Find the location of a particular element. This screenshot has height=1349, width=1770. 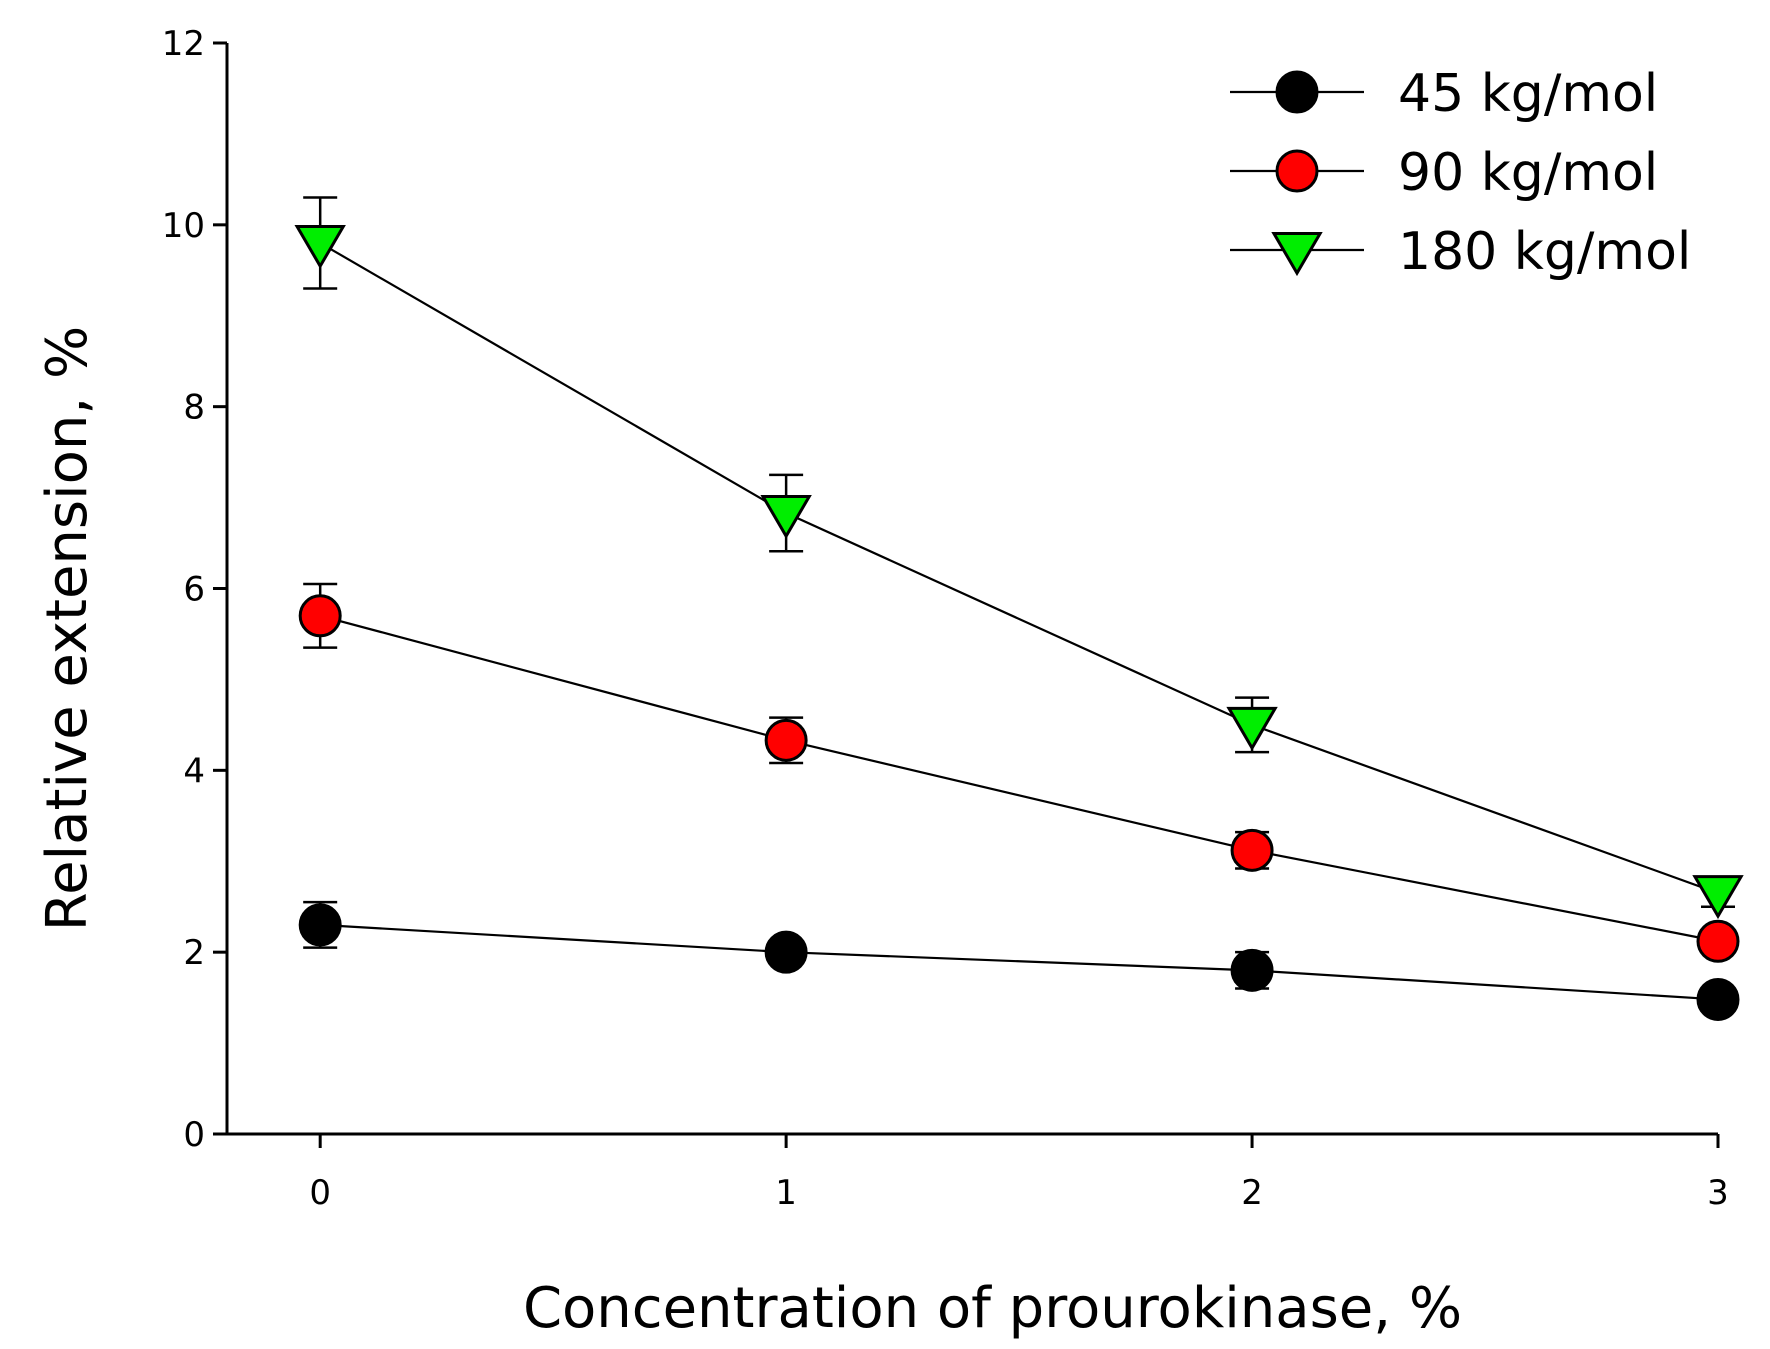

y-tick-label-0: 0 is located at coordinates (194, 1135).